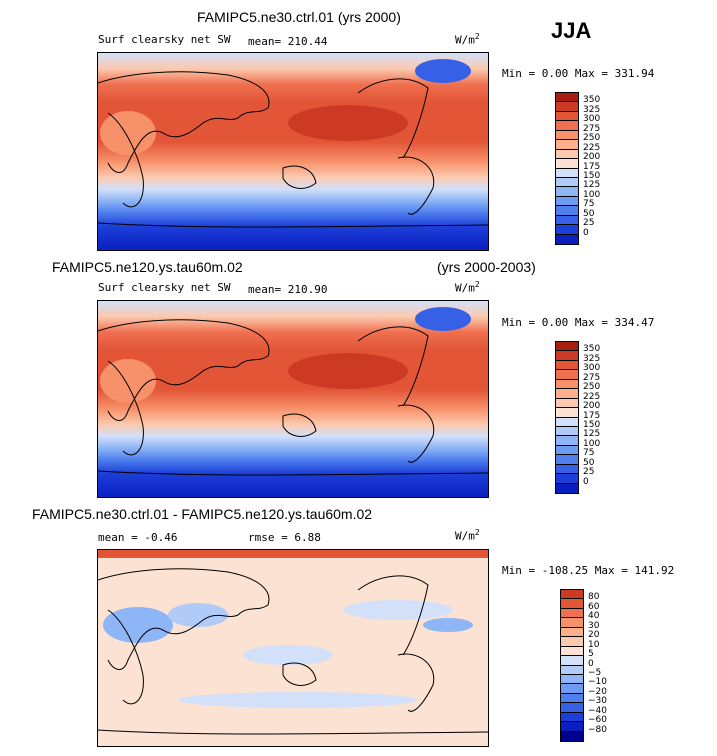 The height and width of the screenshot is (756, 717). Describe the element at coordinates (594, 597) in the screenshot. I see `colorbar-tick-label: 80` at that location.